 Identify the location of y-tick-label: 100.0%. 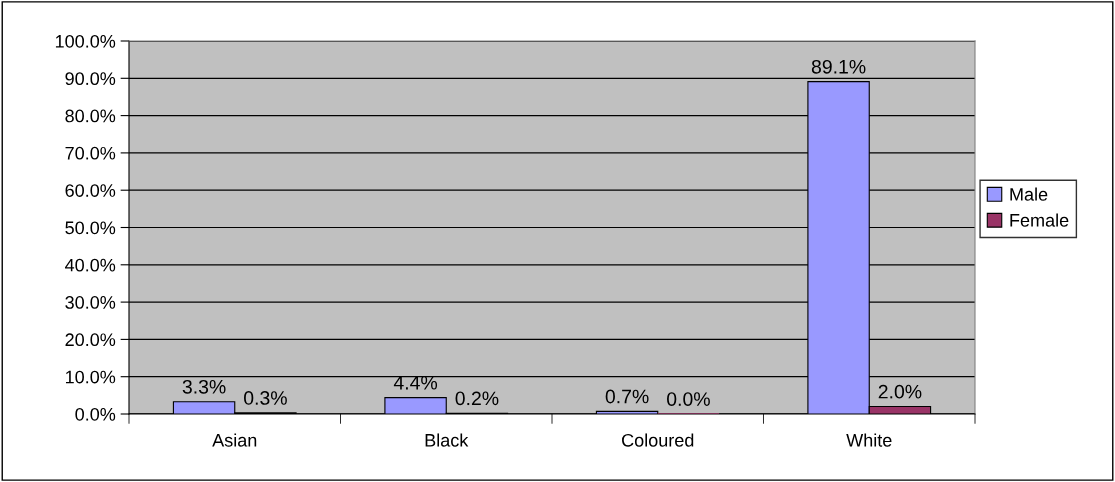
(85, 41).